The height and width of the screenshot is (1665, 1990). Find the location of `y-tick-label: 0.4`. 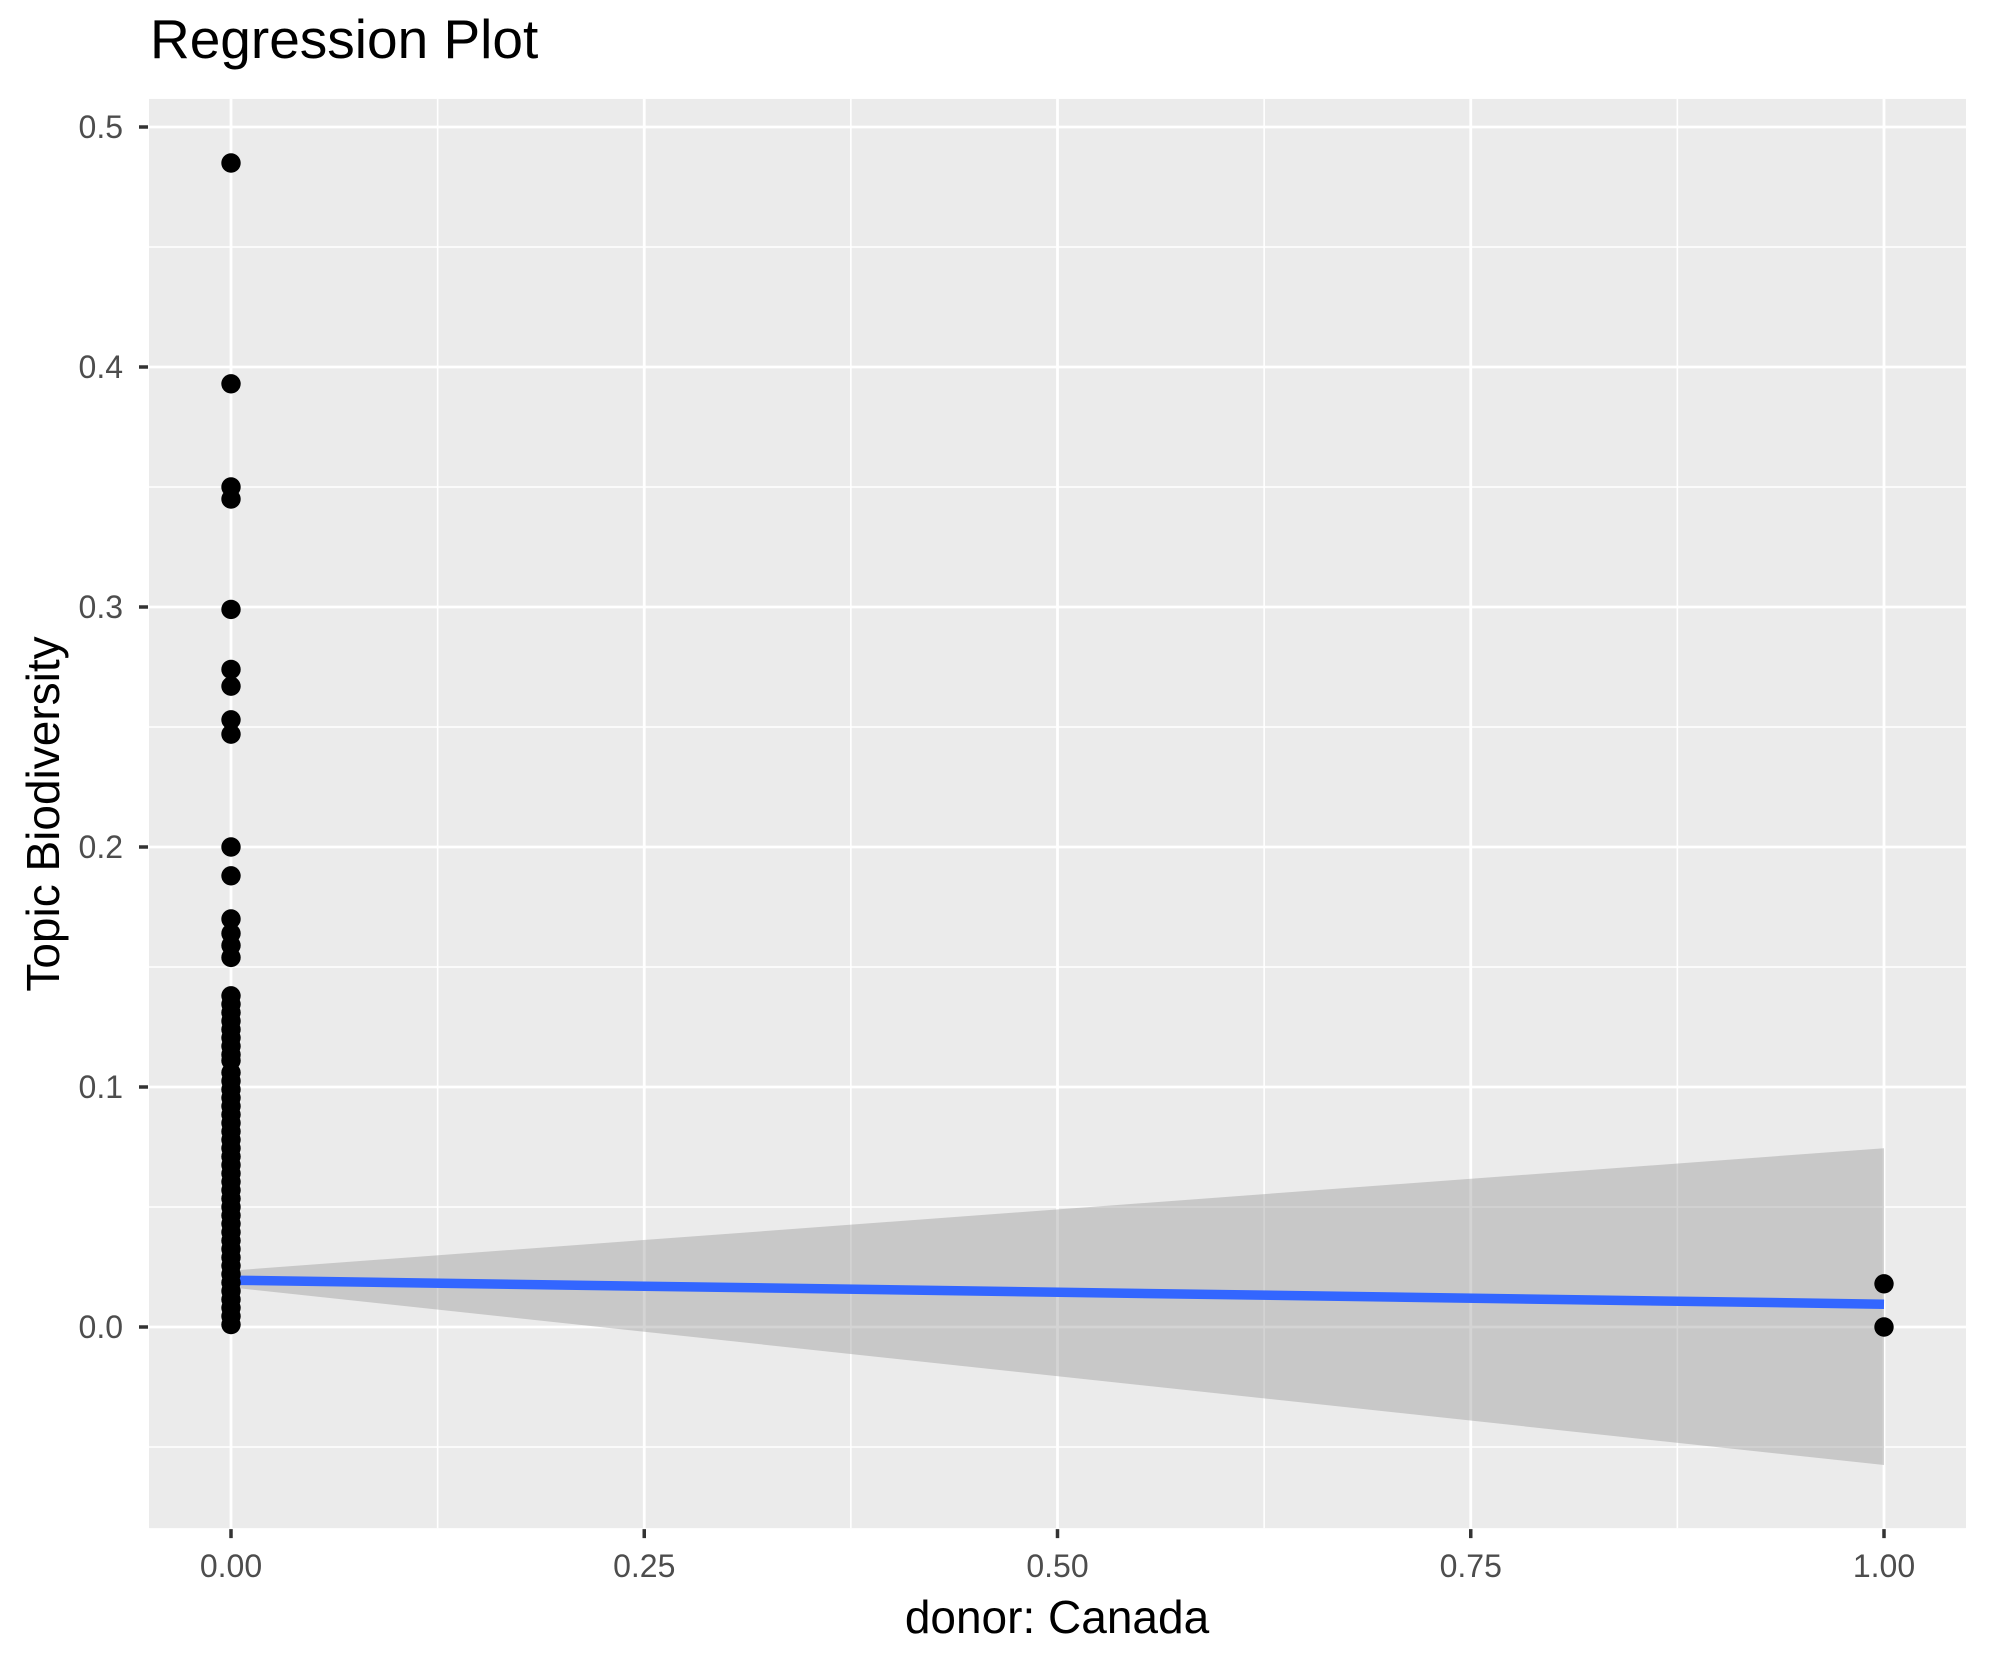

y-tick-label: 0.4 is located at coordinates (101, 367).